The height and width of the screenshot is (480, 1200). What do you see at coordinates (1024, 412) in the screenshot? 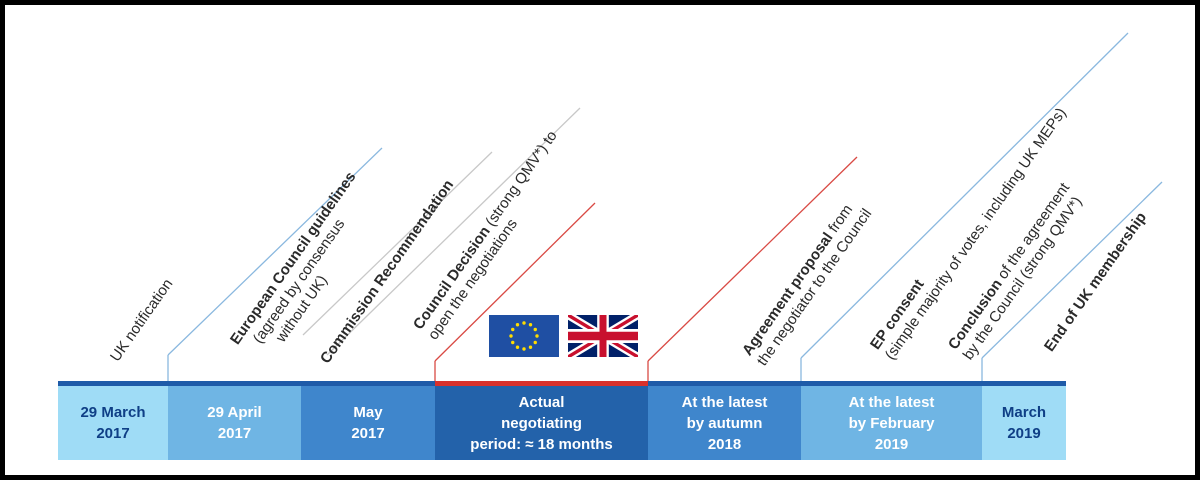
I see `period-text: March` at bounding box center [1024, 412].